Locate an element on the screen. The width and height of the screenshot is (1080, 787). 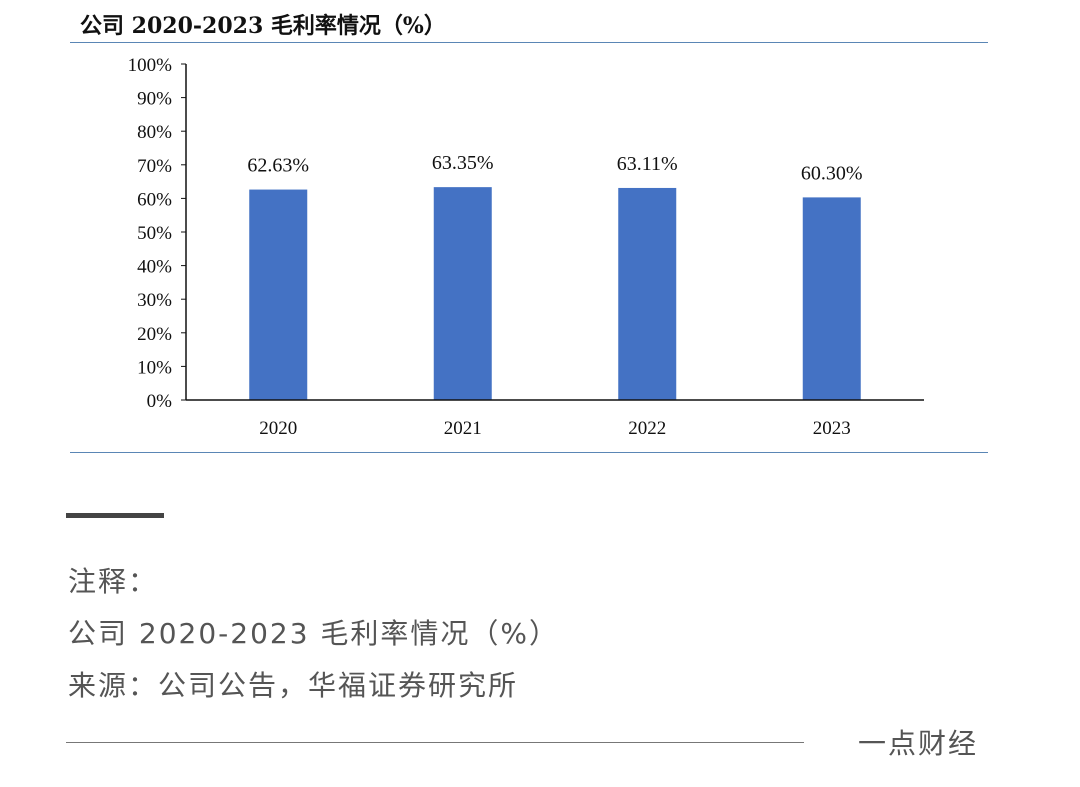
x-tick-label: 2021 is located at coordinates (463, 428).